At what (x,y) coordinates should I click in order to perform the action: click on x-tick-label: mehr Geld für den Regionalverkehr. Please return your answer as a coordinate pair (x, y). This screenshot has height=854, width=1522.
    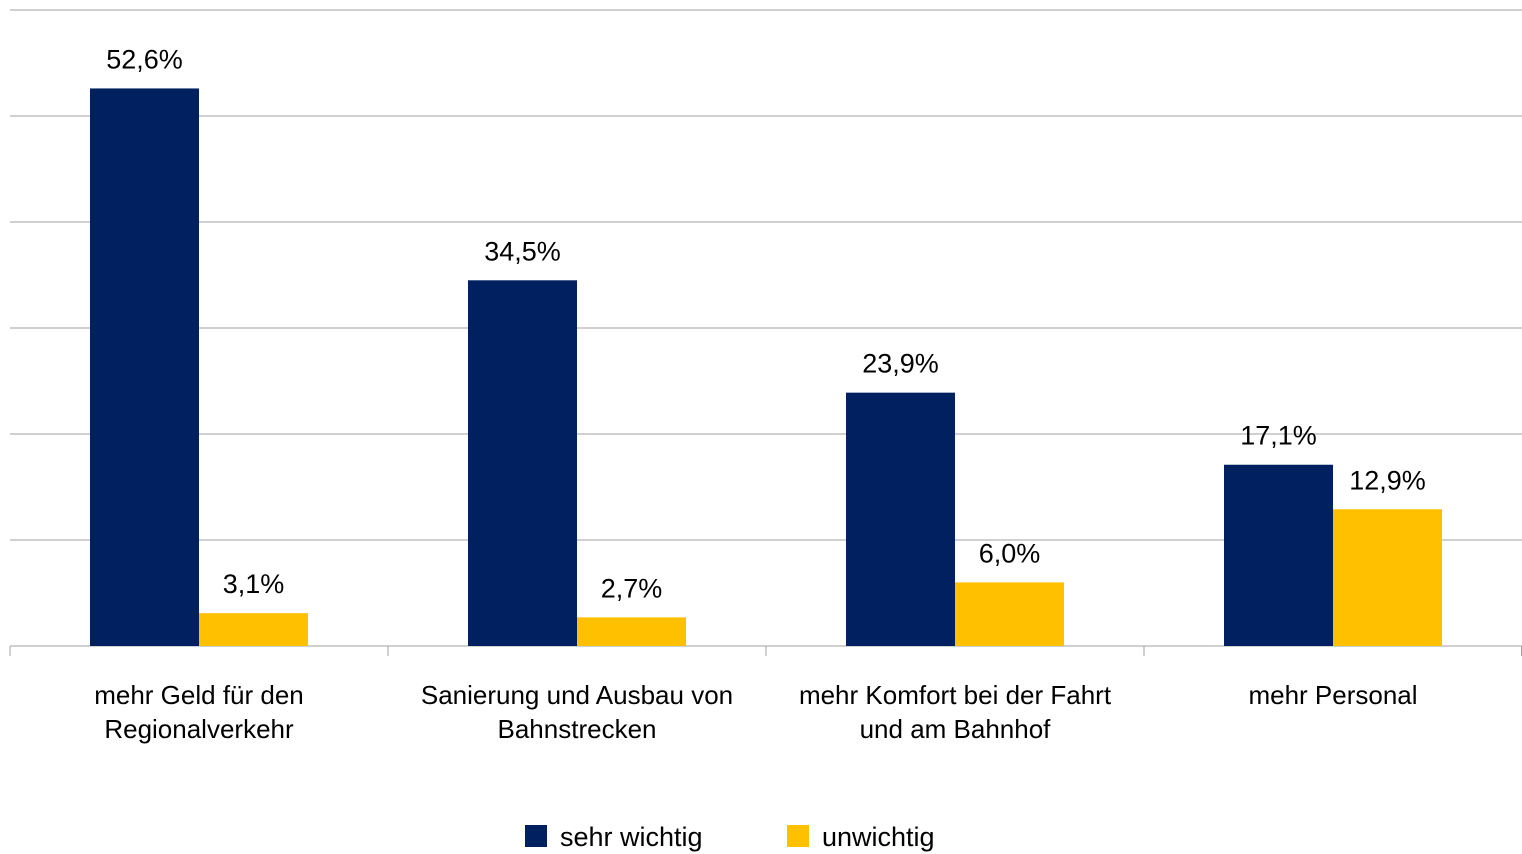
    Looking at the image, I should click on (199, 712).